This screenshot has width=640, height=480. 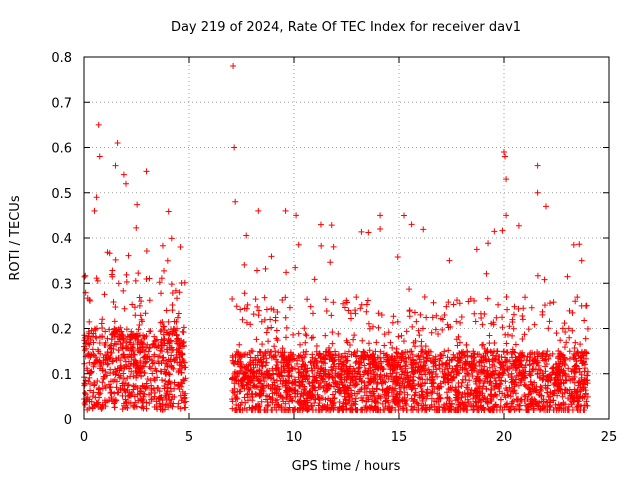 What do you see at coordinates (61, 375) in the screenshot?
I see `y-tick-label: 0.1` at bounding box center [61, 375].